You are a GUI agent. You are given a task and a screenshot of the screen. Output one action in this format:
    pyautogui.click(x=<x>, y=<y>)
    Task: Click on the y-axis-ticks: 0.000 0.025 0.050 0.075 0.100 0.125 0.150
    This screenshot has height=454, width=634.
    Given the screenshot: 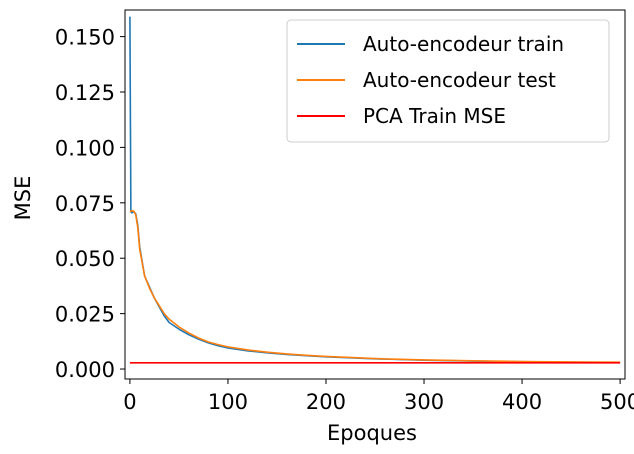 What is the action you would take?
    pyautogui.click(x=90, y=204)
    